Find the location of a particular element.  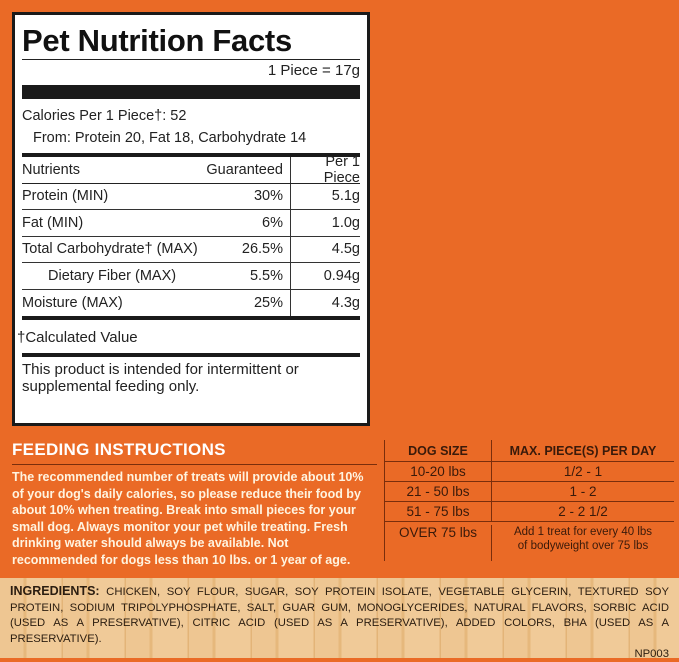

nutrition-title: Pet Nutrition Facts is located at coordinates (157, 40).